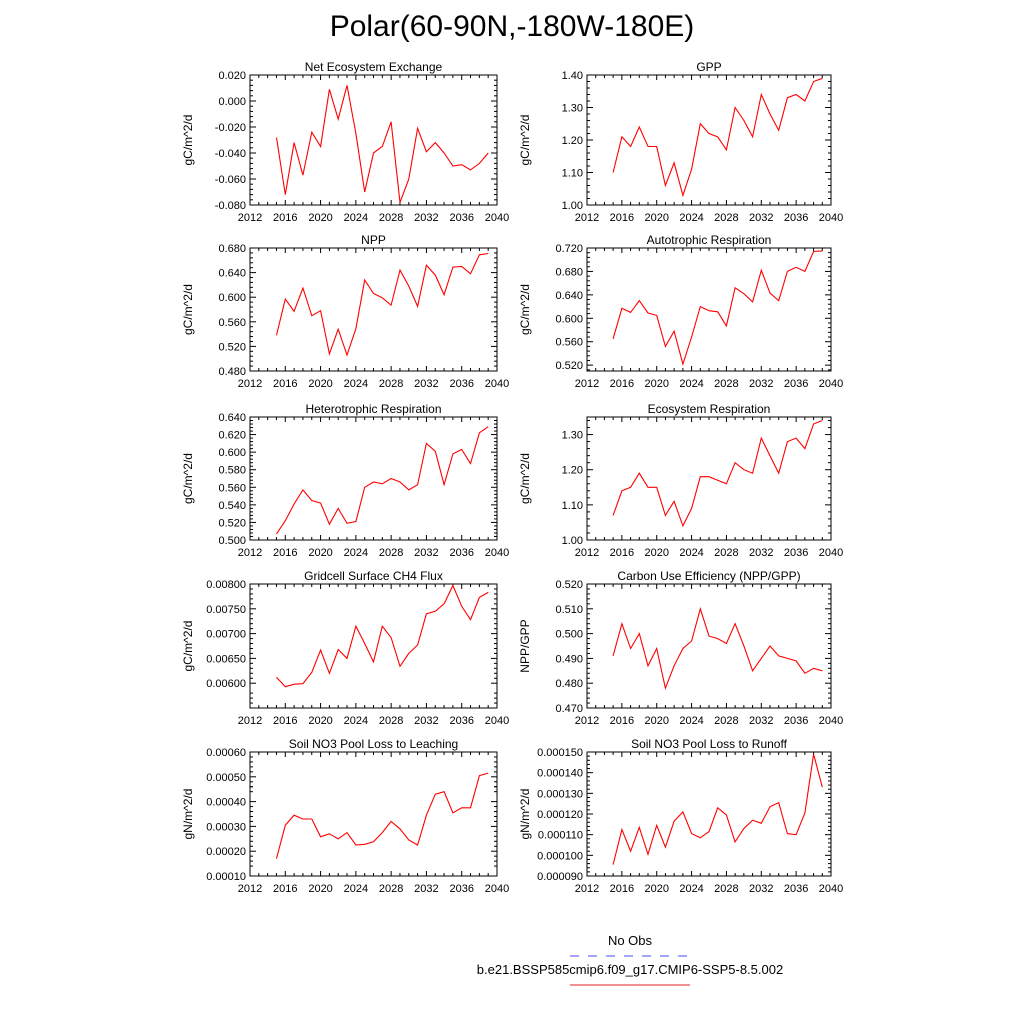 The width and height of the screenshot is (1024, 1024). What do you see at coordinates (572, 76) in the screenshot?
I see `y-tick-label: 1.40` at bounding box center [572, 76].